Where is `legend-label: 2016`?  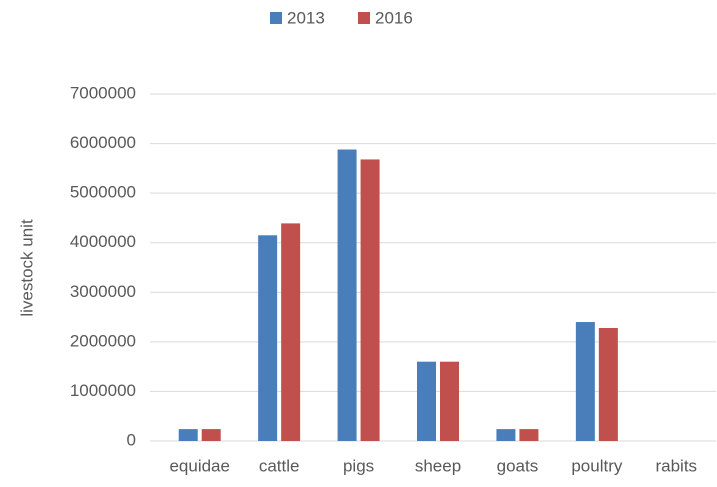 legend-label: 2016 is located at coordinates (394, 17).